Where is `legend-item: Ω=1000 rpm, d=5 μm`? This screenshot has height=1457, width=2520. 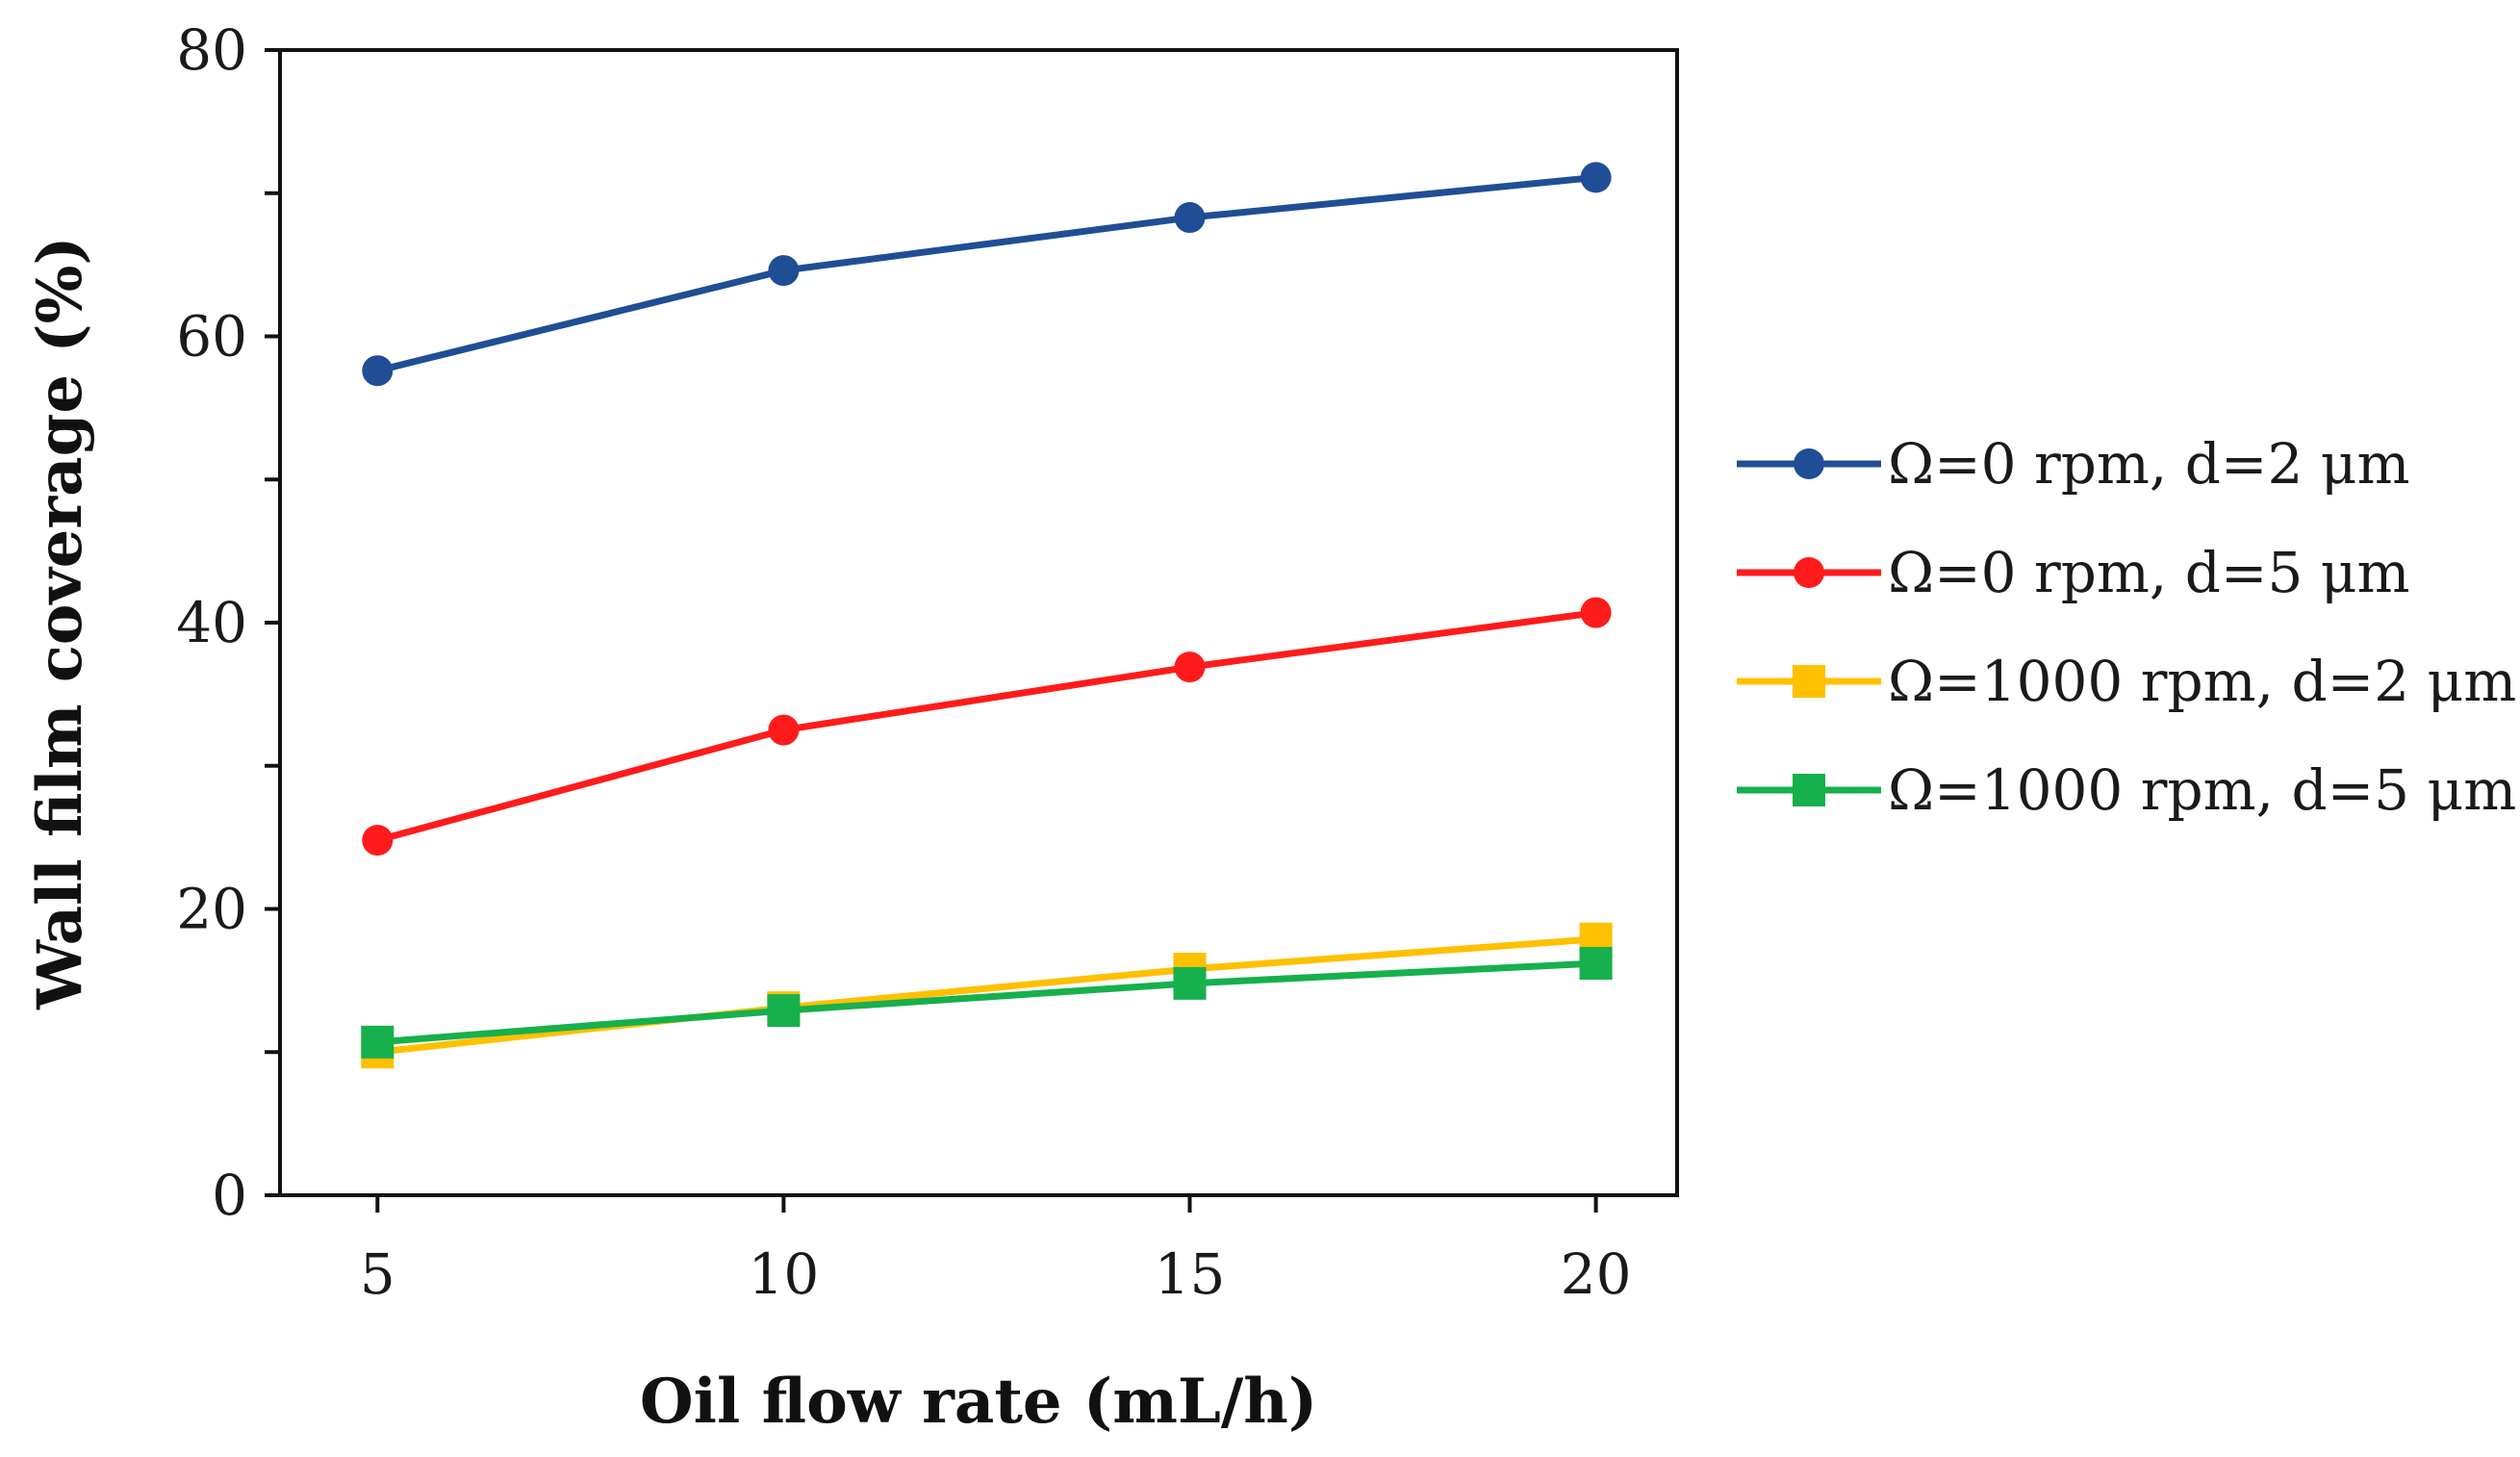 legend-item: Ω=1000 rpm, d=5 μm is located at coordinates (2127, 790).